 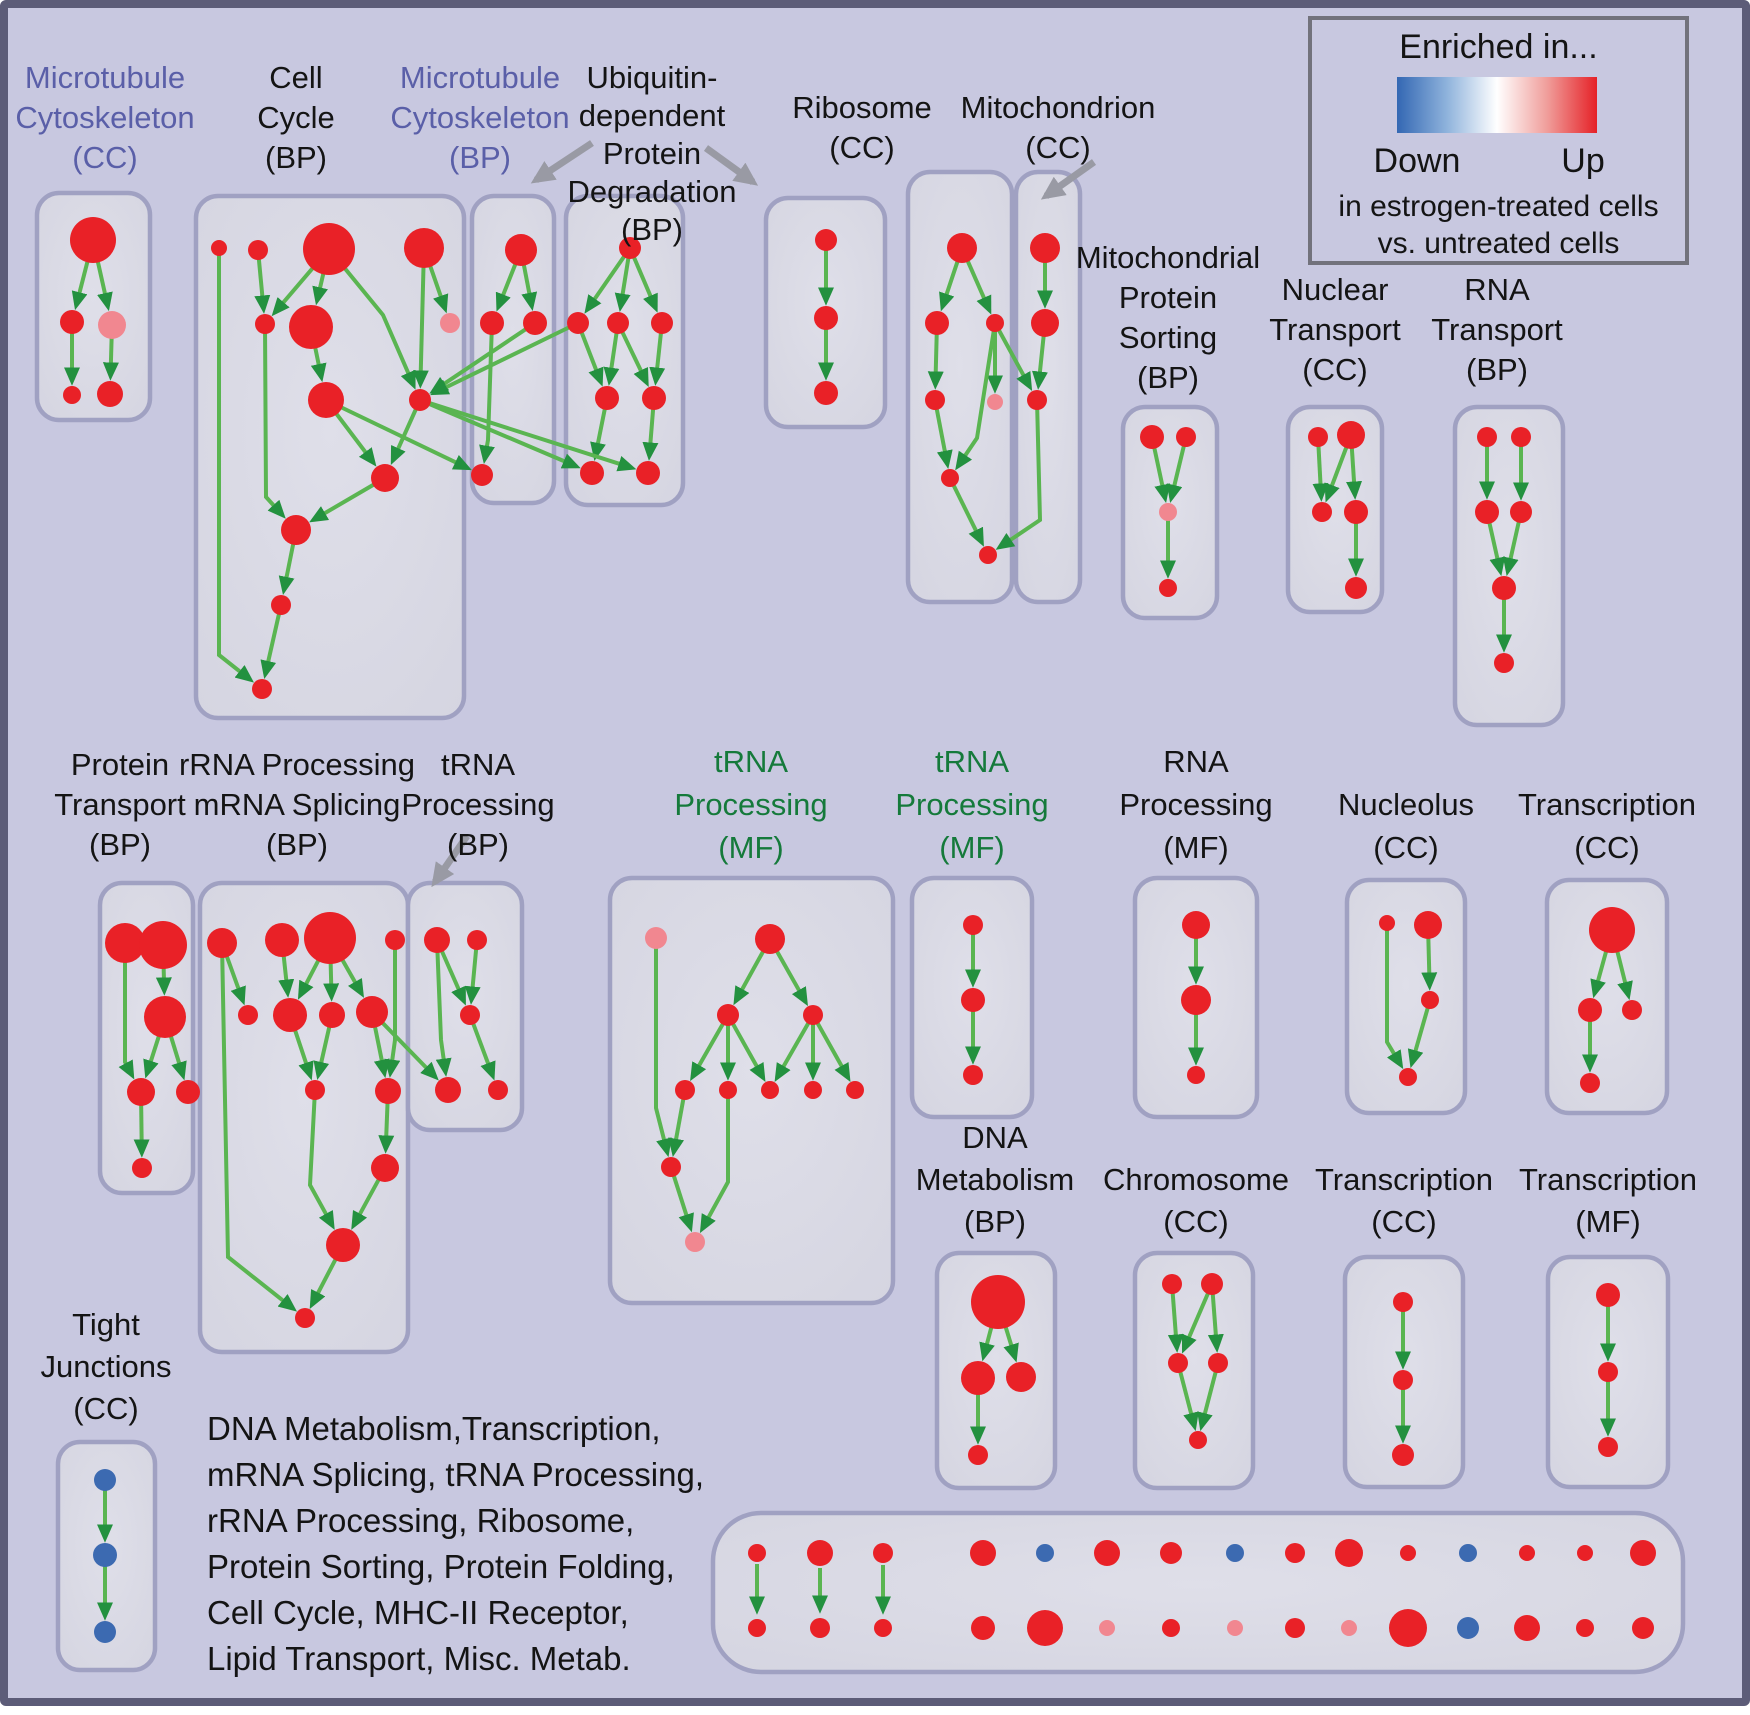 I want to click on cluster-box-chromosome-cc, so click(x=1194, y=1370).